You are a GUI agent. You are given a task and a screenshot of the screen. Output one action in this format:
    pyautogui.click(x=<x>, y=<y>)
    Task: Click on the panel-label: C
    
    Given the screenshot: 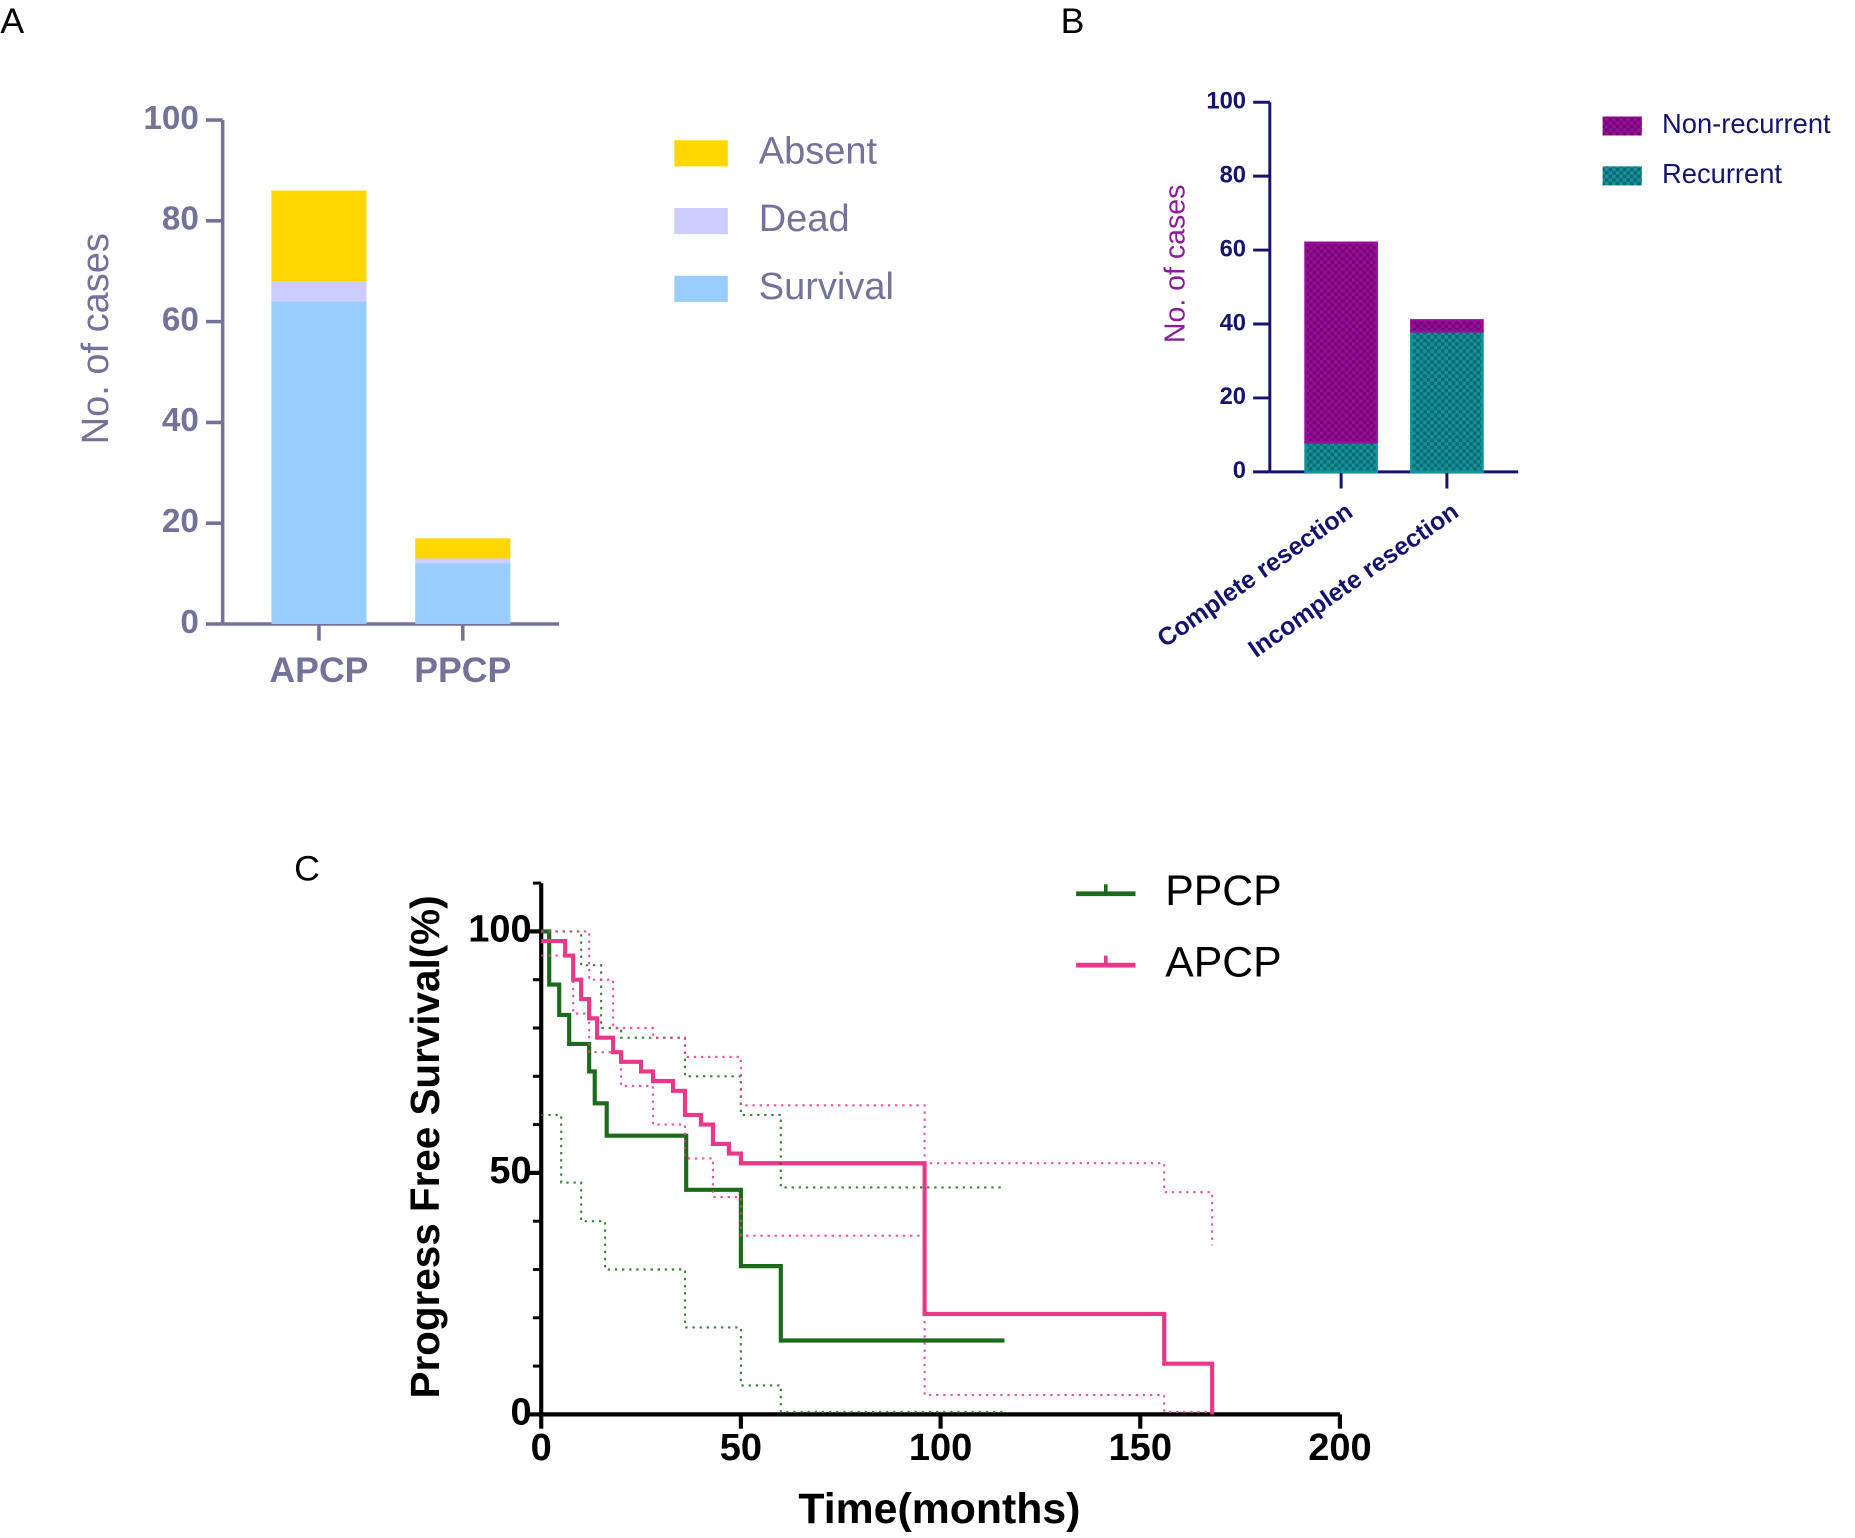 What is the action you would take?
    pyautogui.click(x=307, y=869)
    